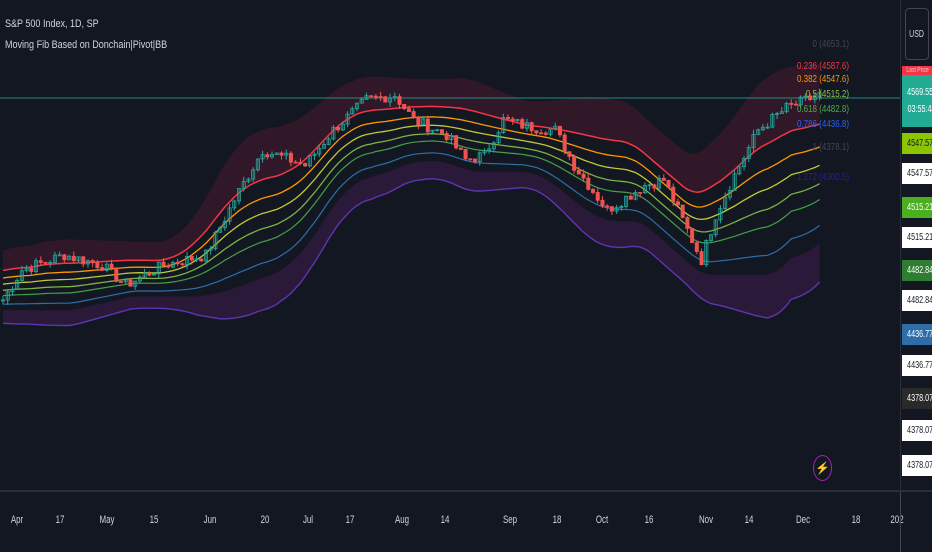 The image size is (932, 552). I want to click on time-label: Oct, so click(602, 520).